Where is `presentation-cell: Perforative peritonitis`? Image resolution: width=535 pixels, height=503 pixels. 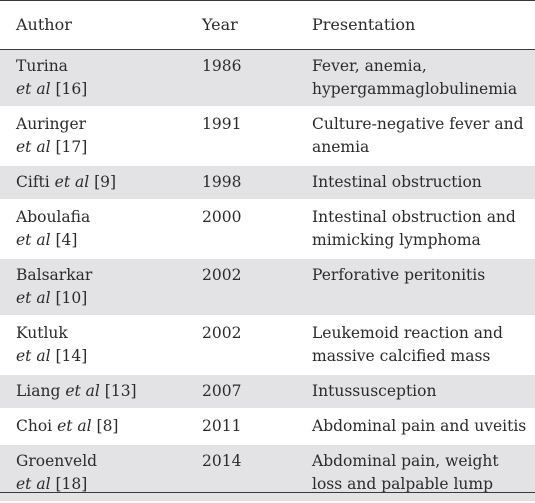
presentation-cell: Perforative peritonitis is located at coordinates (416, 287).